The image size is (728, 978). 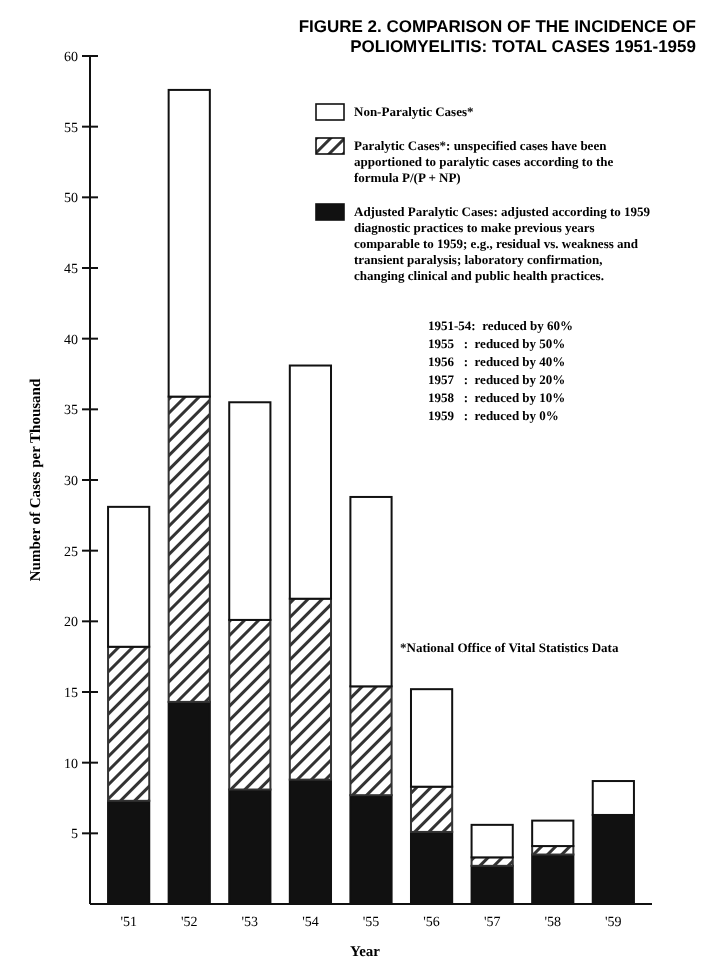 What do you see at coordinates (497, 36) in the screenshot?
I see `chart-title: FIGURE 2. COMPARISON OF THE INCIDENCE OF POLIOMYELITIS: TOTAL CASES 1951-1959` at bounding box center [497, 36].